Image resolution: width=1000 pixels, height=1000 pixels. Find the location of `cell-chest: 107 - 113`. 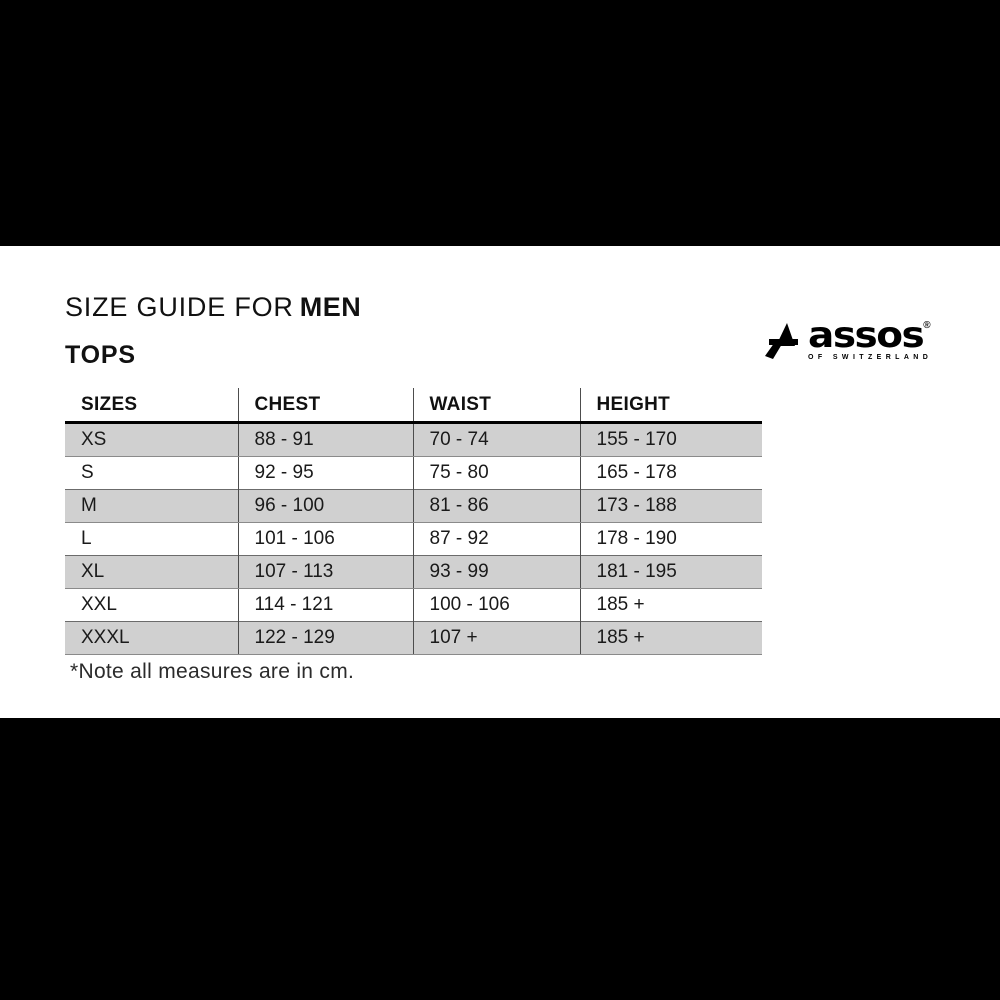

cell-chest: 107 - 113 is located at coordinates (325, 572).